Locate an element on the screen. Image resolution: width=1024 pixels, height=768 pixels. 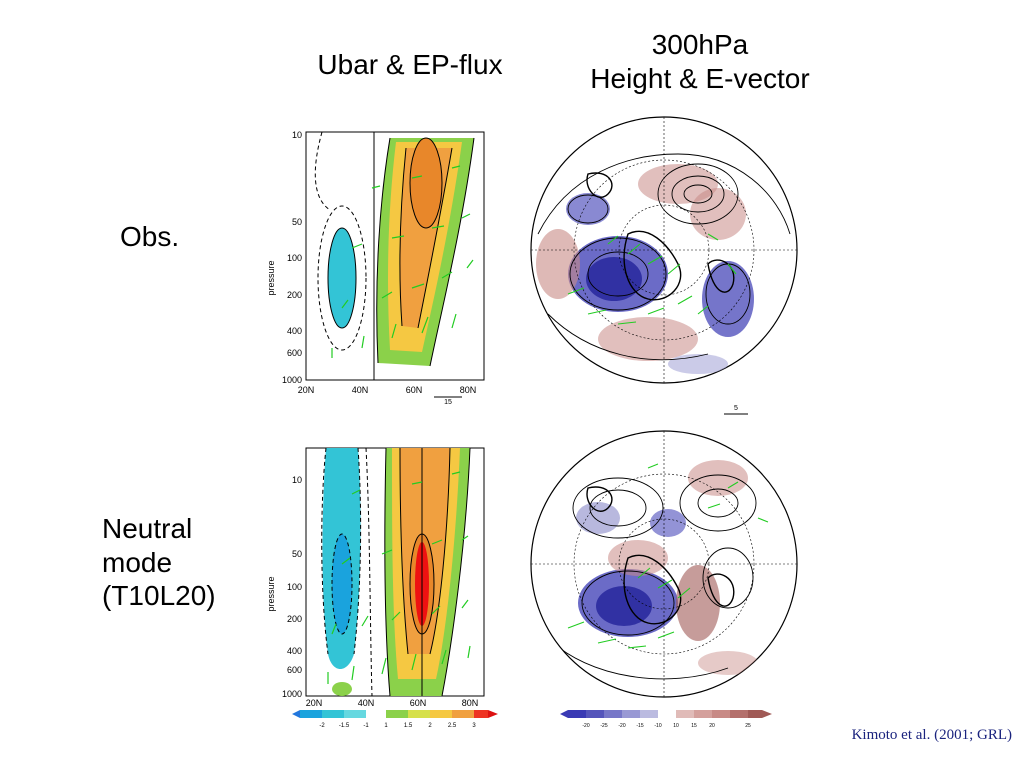
obs-ptick-1000: 1000 is located at coordinates (292, 380).